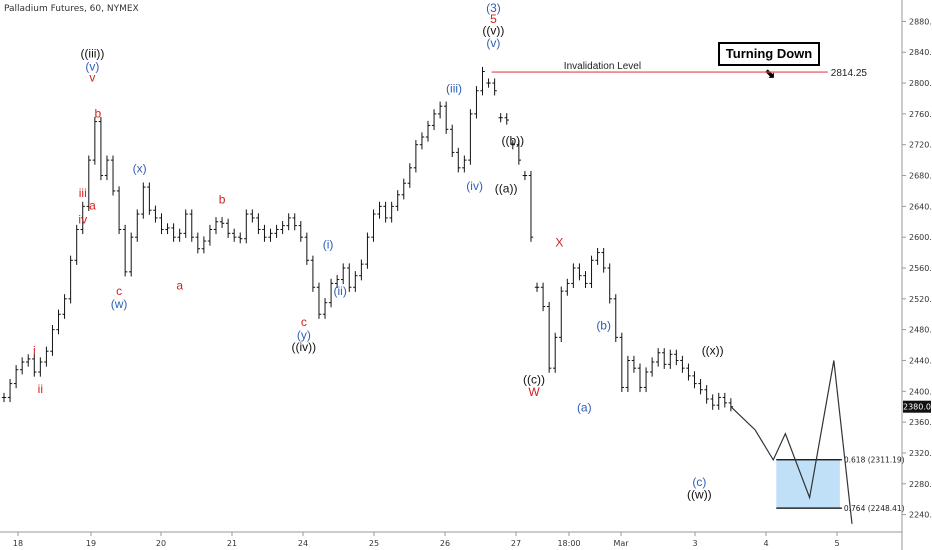  I want to click on invalidation-level: Invalidation Level 2814.25, so click(679, 70).